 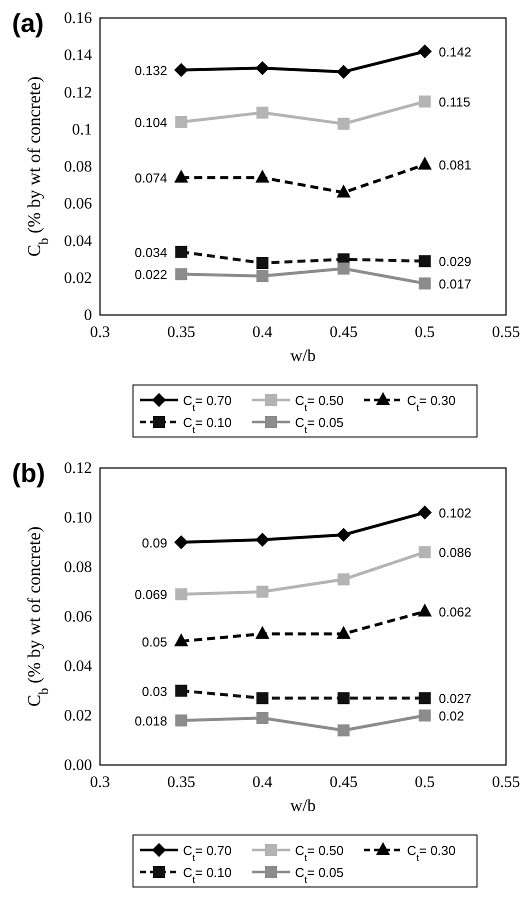 What do you see at coordinates (78, 765) in the screenshot?
I see `y-tick-label: 0.00` at bounding box center [78, 765].